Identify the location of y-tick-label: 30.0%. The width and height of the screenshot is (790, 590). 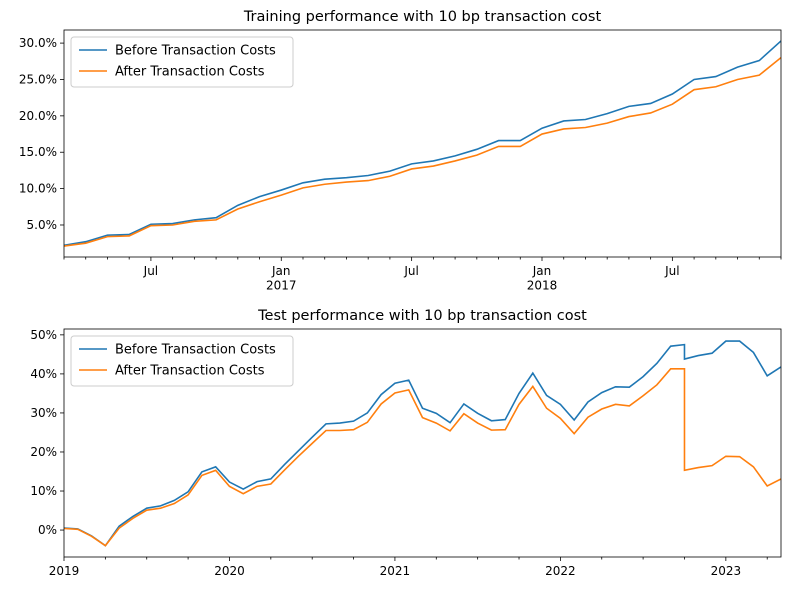
(38, 43).